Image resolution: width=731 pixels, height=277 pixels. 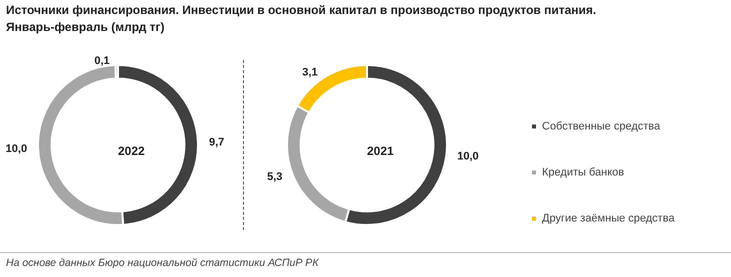 I want to click on data-label: 9,7, so click(x=216, y=142).